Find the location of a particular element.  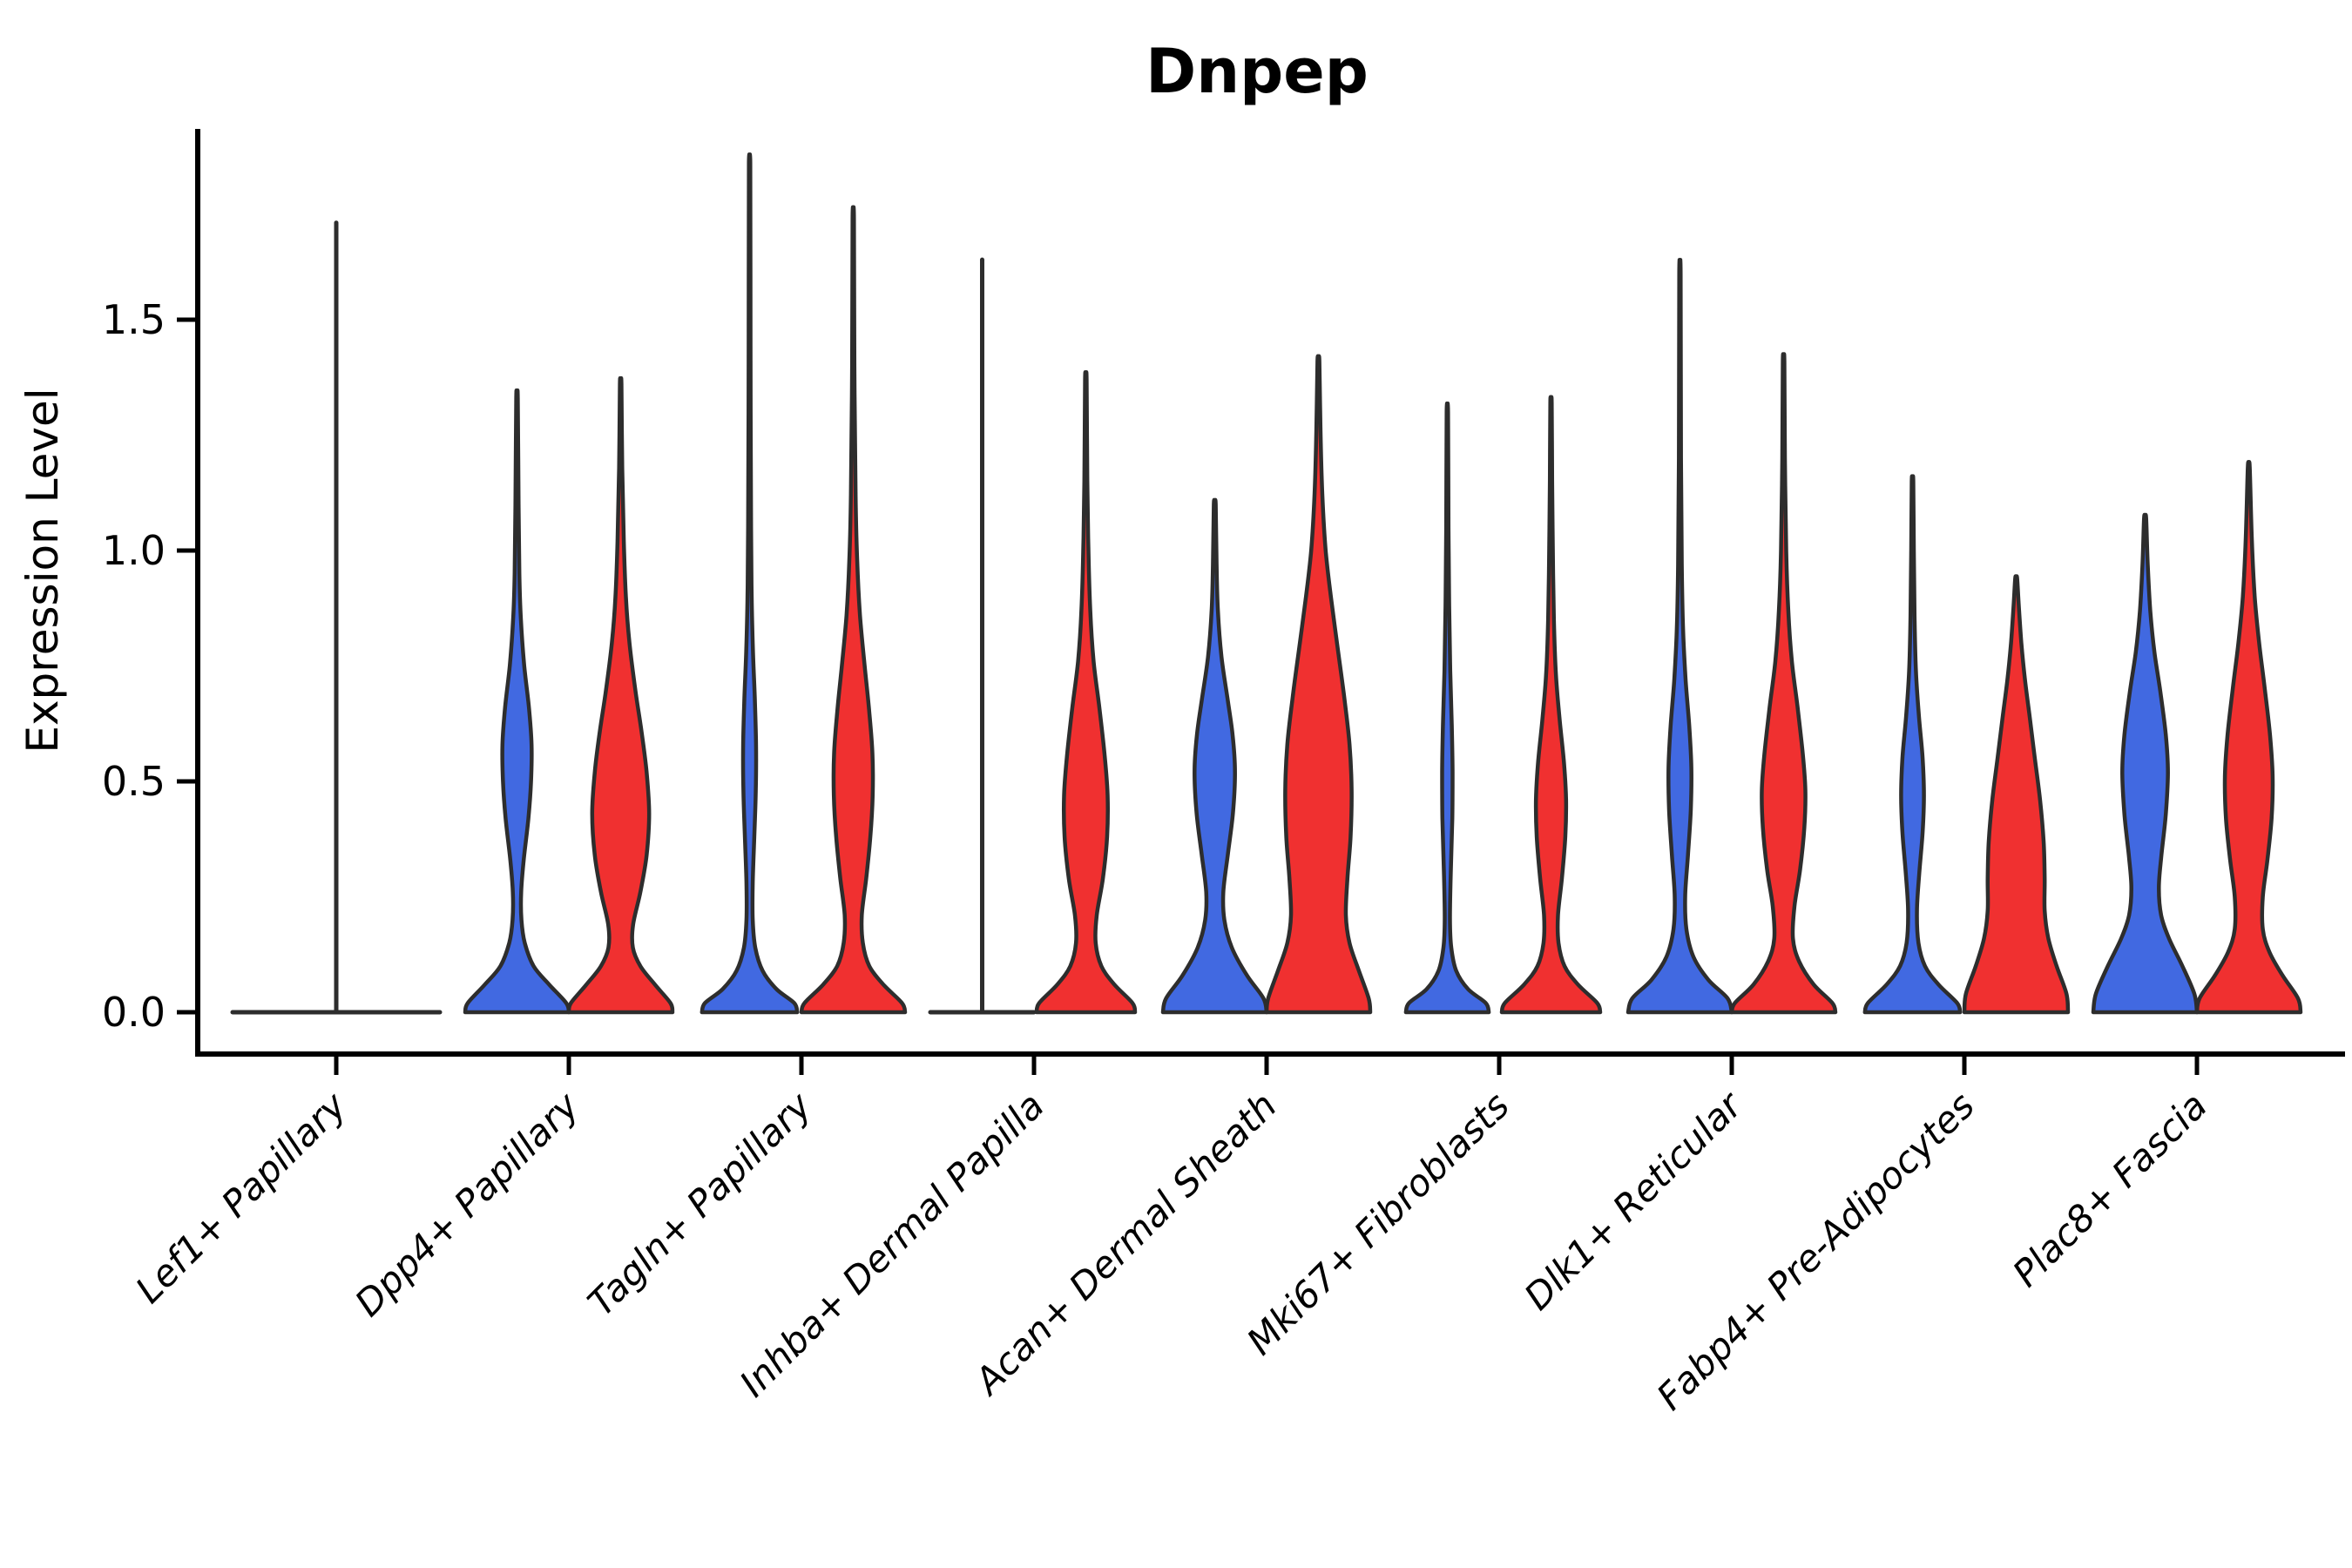

y-axis-label: Expression Level is located at coordinates (42, 570).